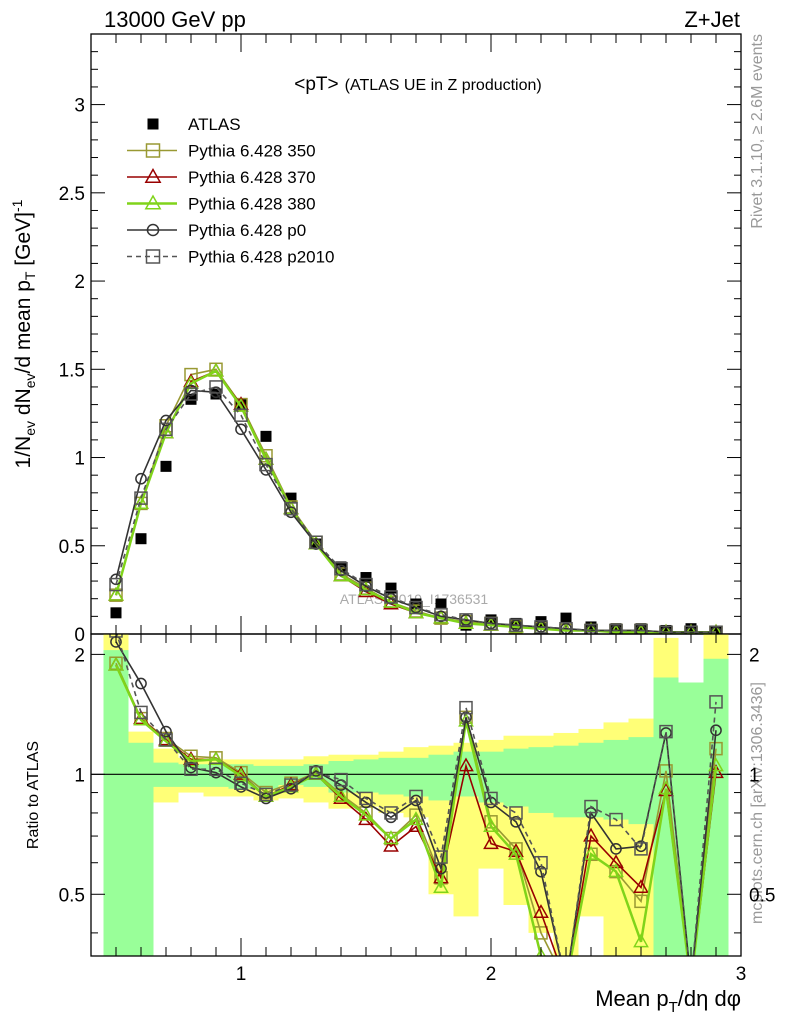  Describe the element at coordinates (712, 19) in the screenshot. I see `header-right: Z+Jet` at that location.